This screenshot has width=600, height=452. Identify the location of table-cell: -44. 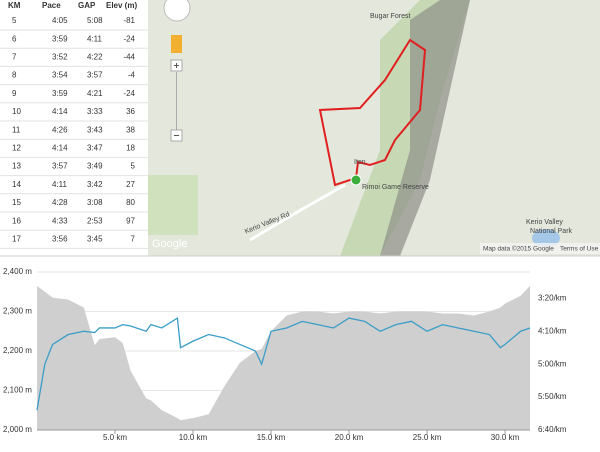
(129, 57).